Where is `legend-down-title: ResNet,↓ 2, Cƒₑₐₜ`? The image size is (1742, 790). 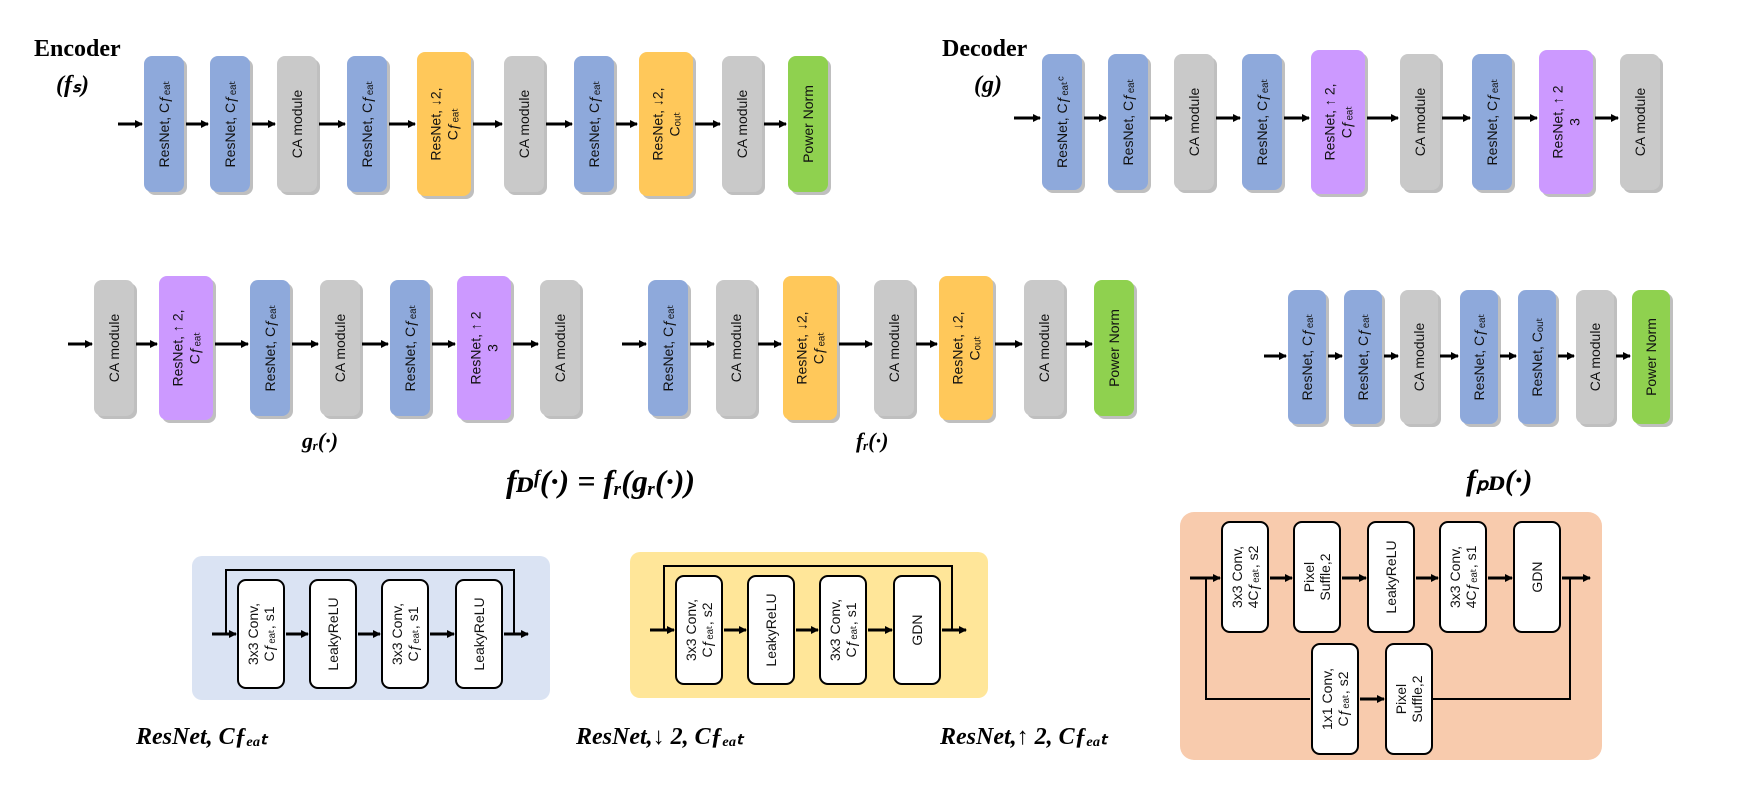
legend-down-title: ResNet,↓ 2, Cƒₑₐₜ is located at coordinates (659, 737).